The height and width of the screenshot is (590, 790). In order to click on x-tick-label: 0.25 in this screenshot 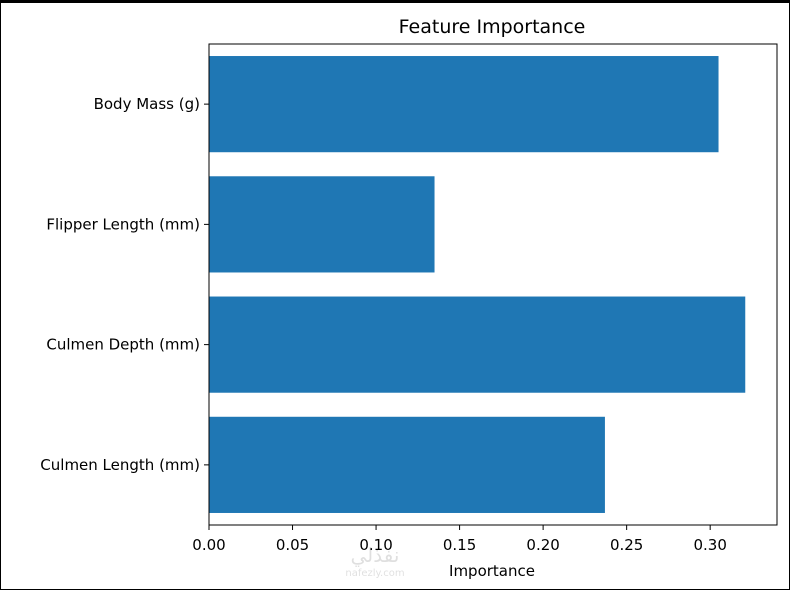, I will do `click(626, 545)`.